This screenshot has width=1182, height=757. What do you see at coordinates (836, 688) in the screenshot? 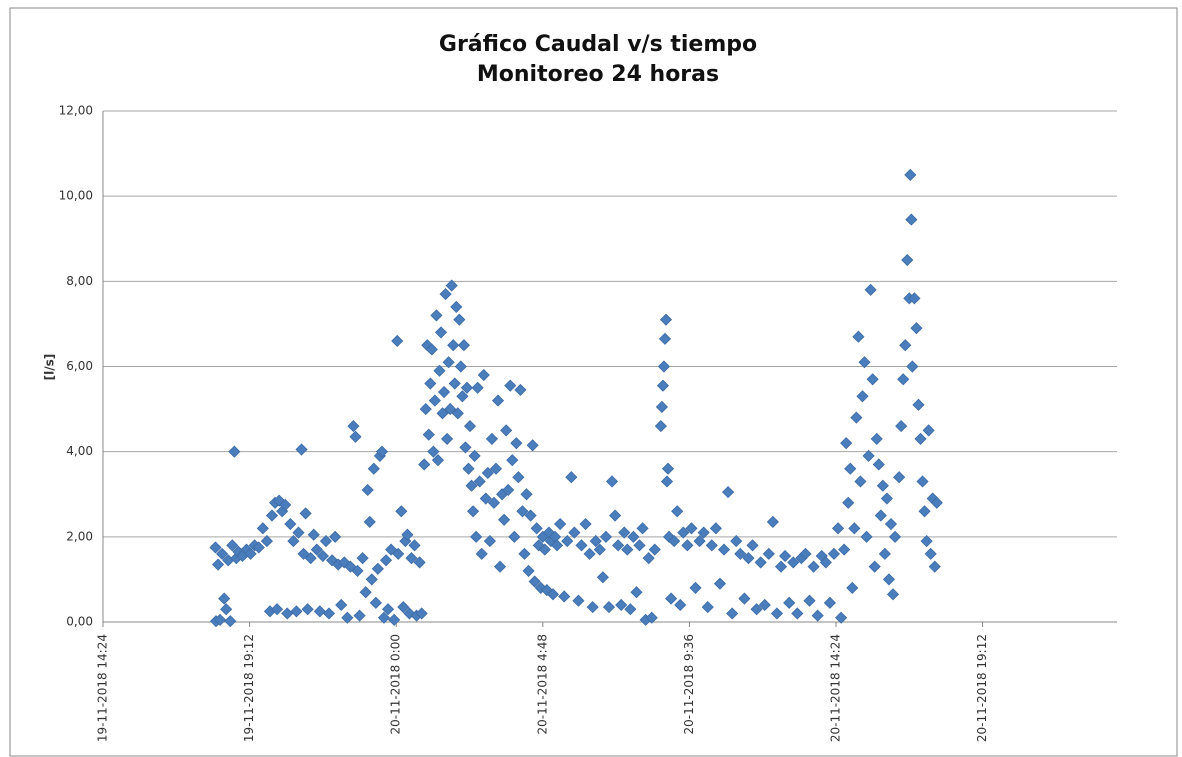
I see `x-tick-label: 20-11-2018 14:24` at bounding box center [836, 688].